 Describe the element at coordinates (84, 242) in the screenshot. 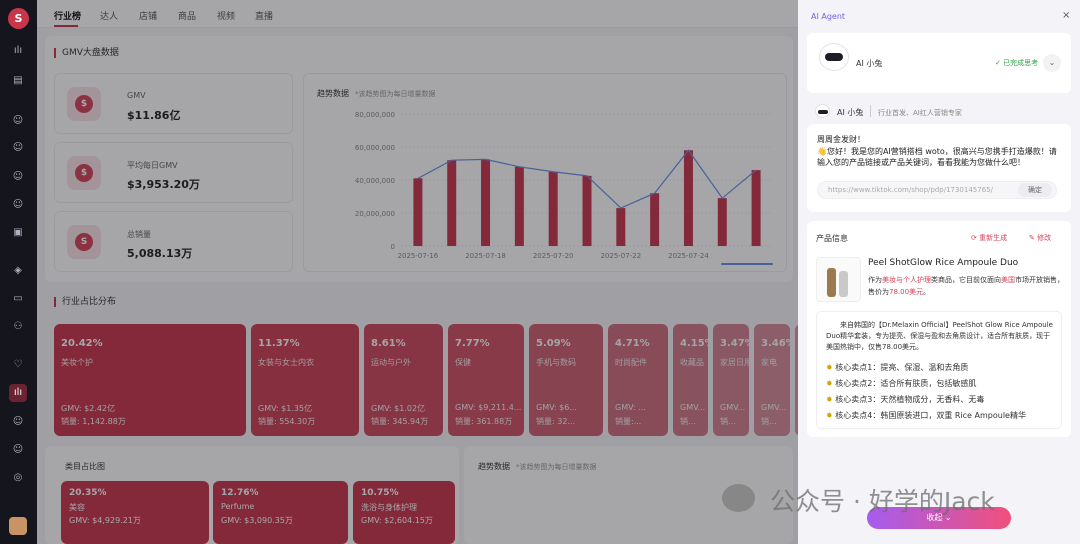

I see `sale-icon: S` at that location.